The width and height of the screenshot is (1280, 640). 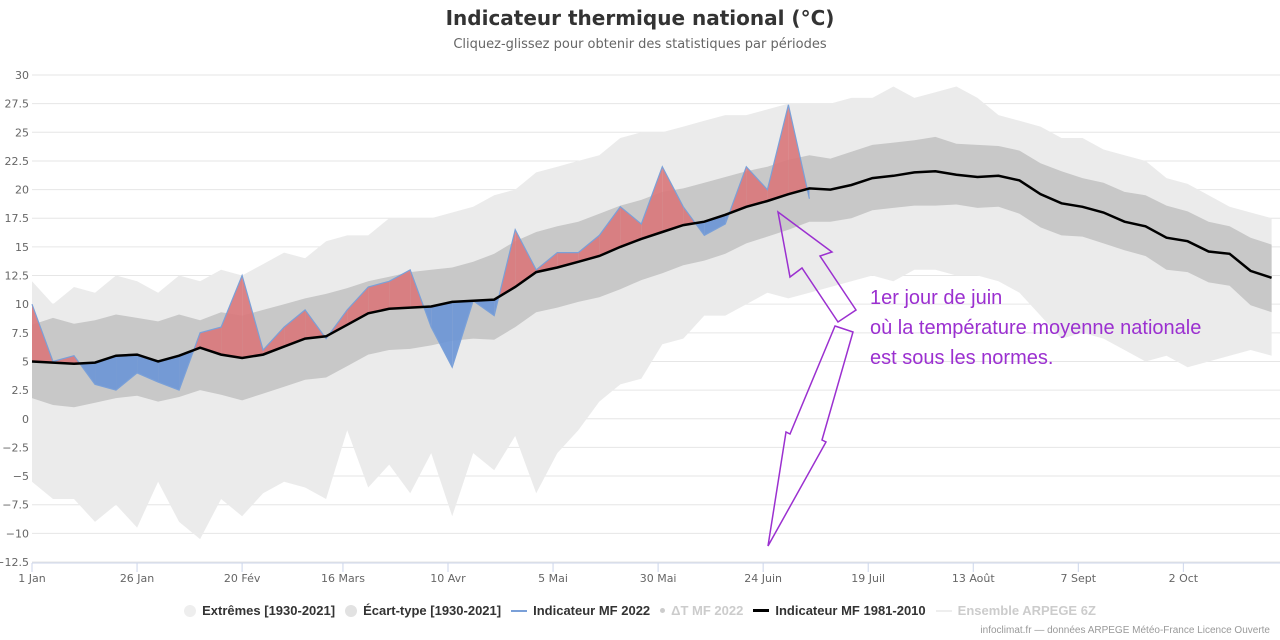 I want to click on x-tick-label: 26 Jan, so click(x=137, y=578).